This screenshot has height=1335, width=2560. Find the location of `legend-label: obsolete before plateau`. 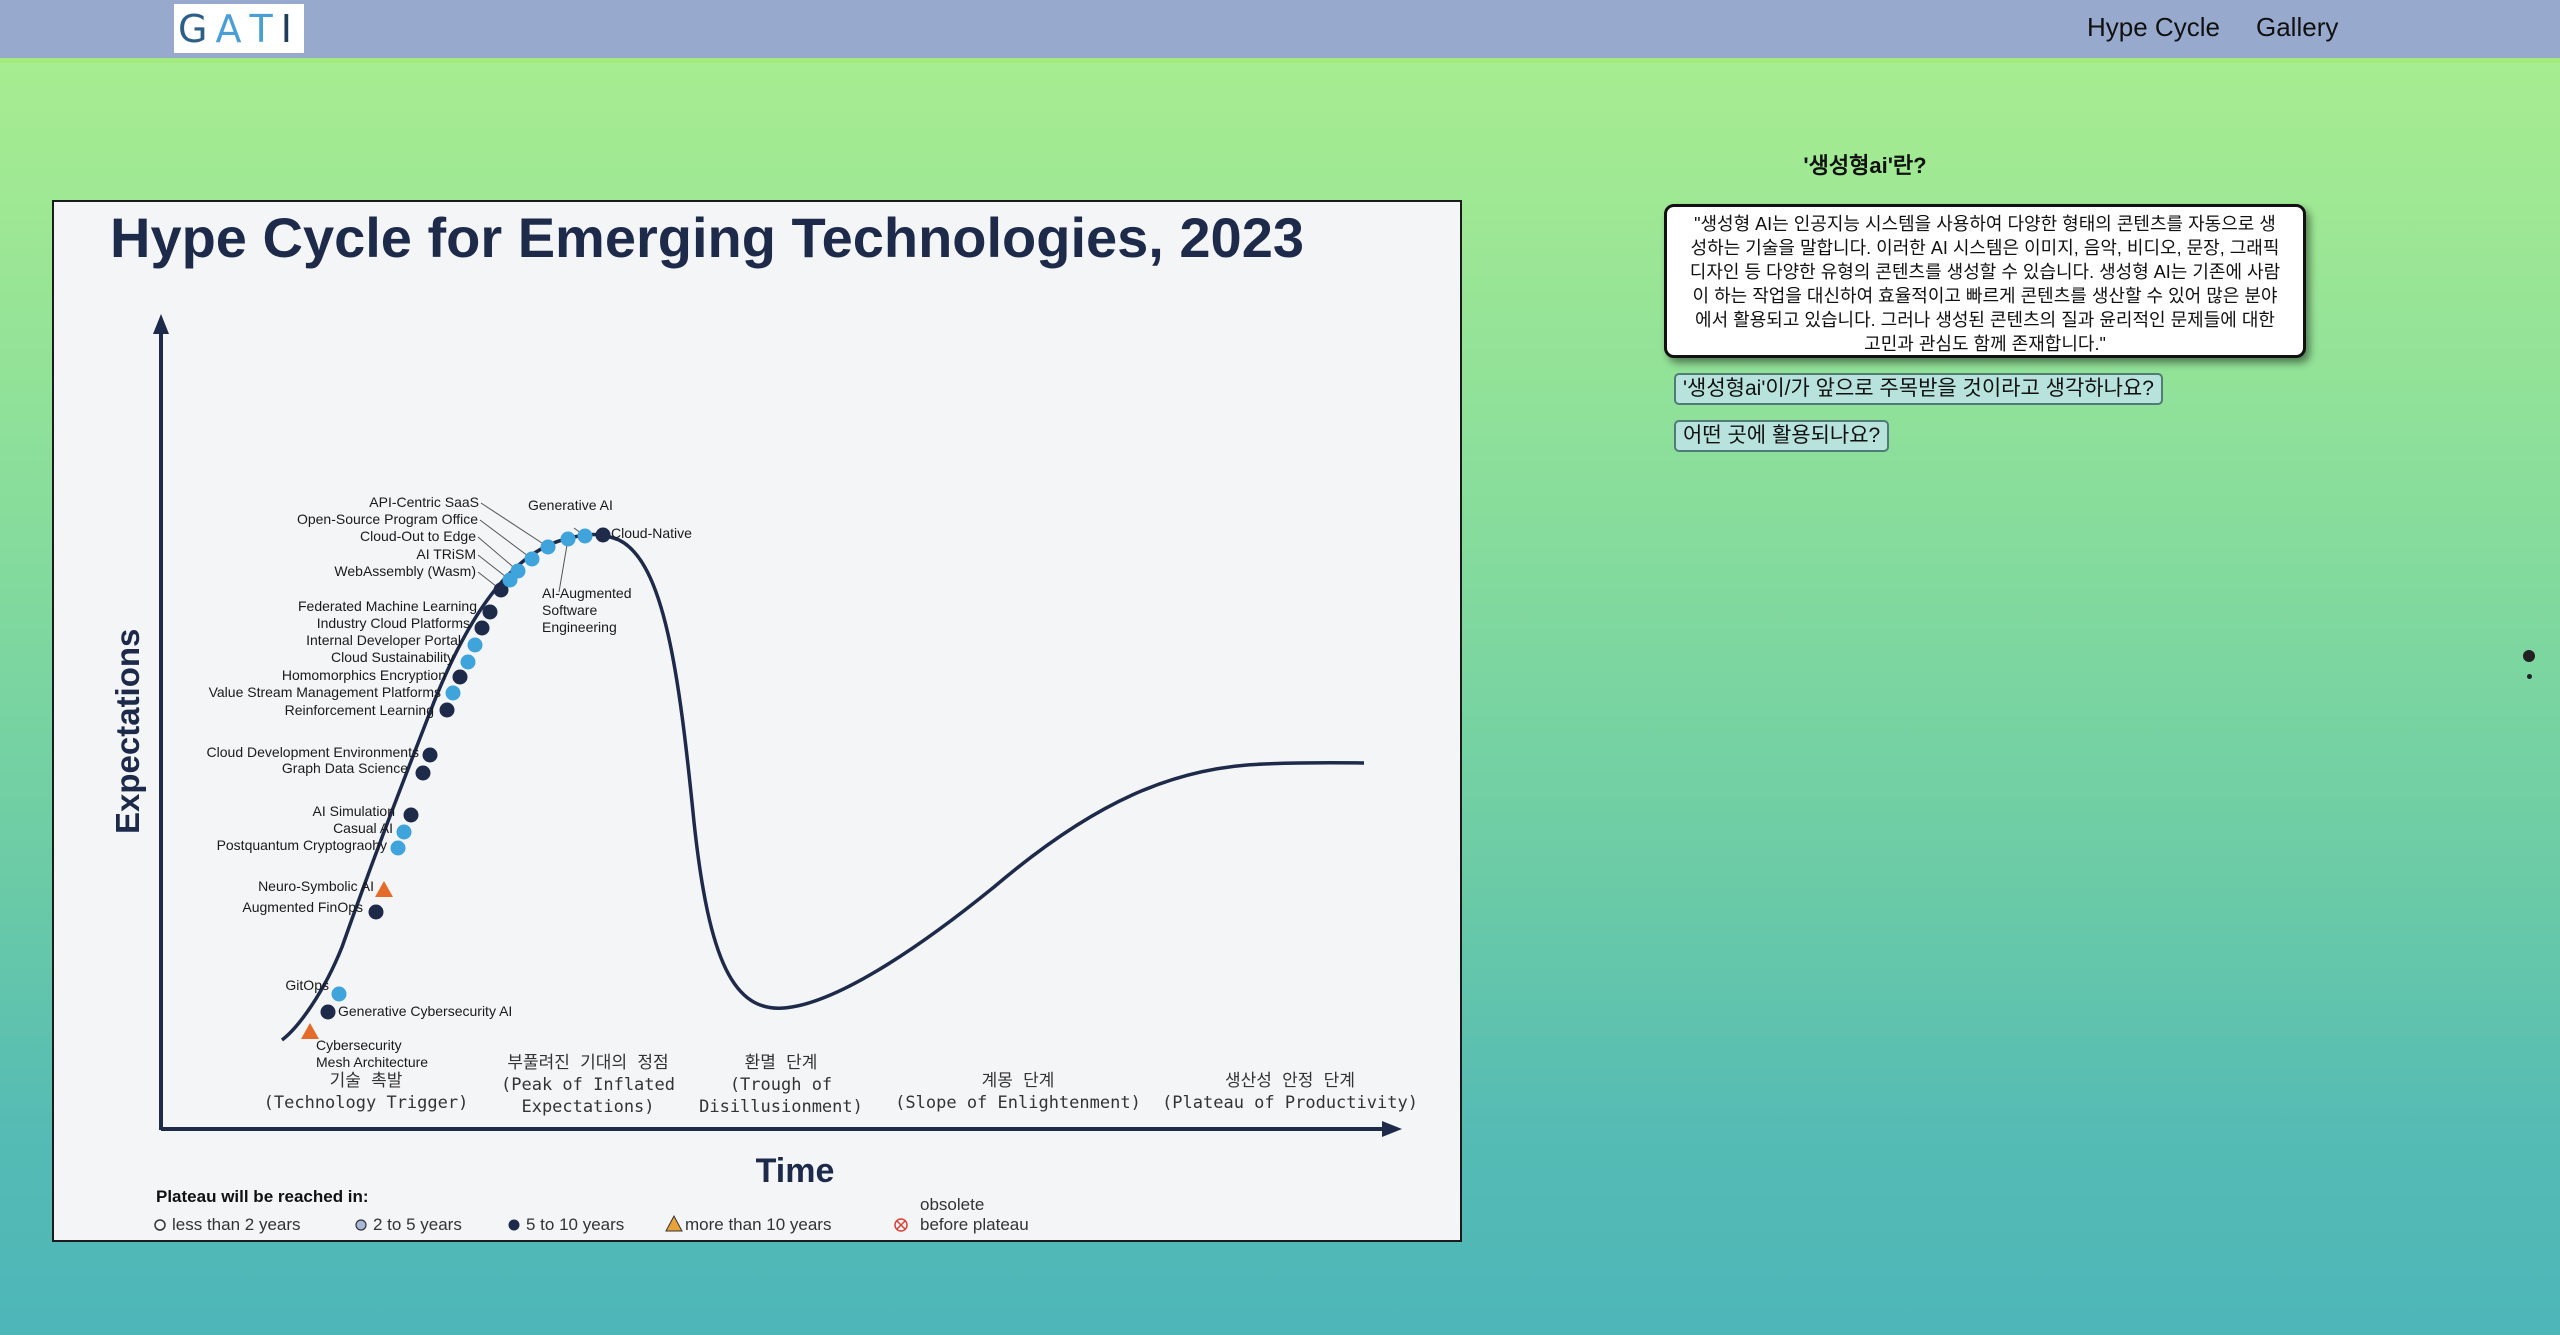

legend-label: obsolete before plateau is located at coordinates (974, 1214).